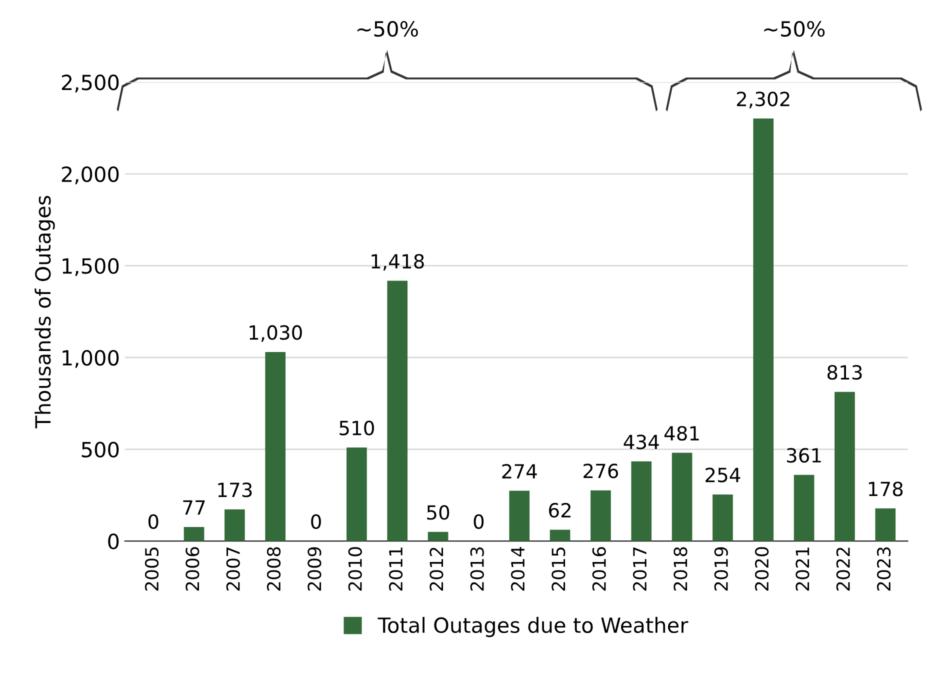 The width and height of the screenshot is (932, 673). What do you see at coordinates (519, 471) in the screenshot?
I see `data-label: 274` at bounding box center [519, 471].